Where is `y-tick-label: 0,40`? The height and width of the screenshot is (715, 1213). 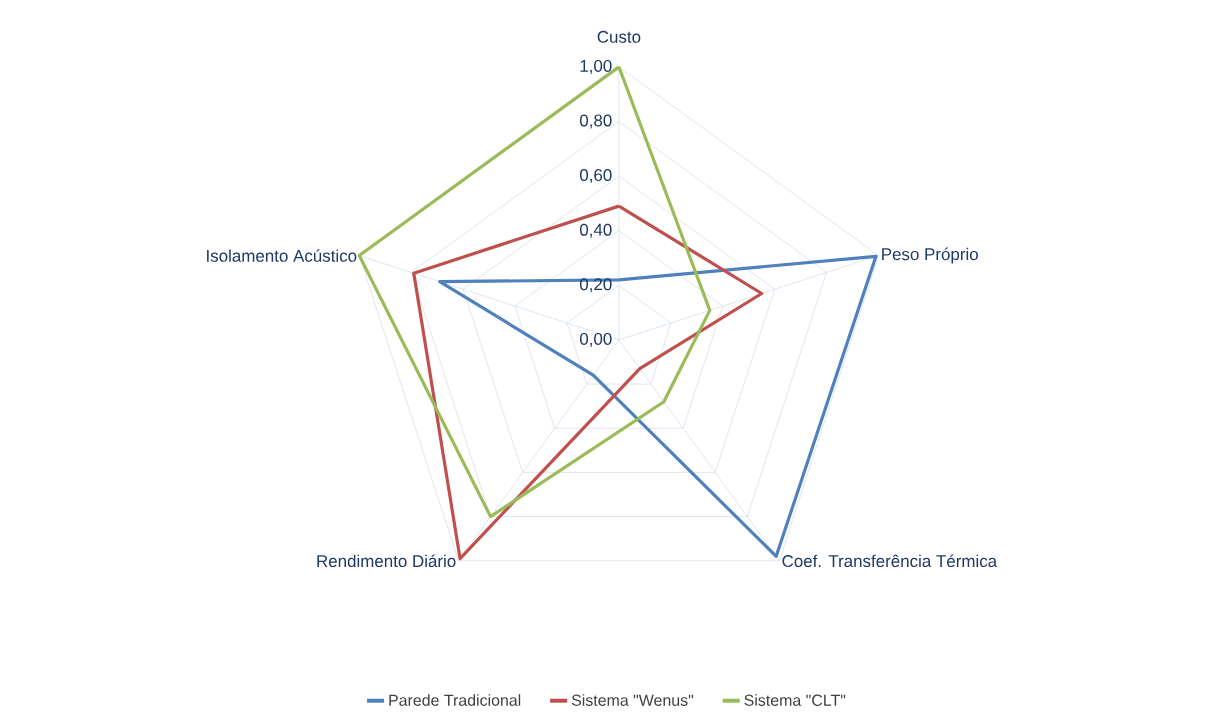 y-tick-label: 0,40 is located at coordinates (595, 230).